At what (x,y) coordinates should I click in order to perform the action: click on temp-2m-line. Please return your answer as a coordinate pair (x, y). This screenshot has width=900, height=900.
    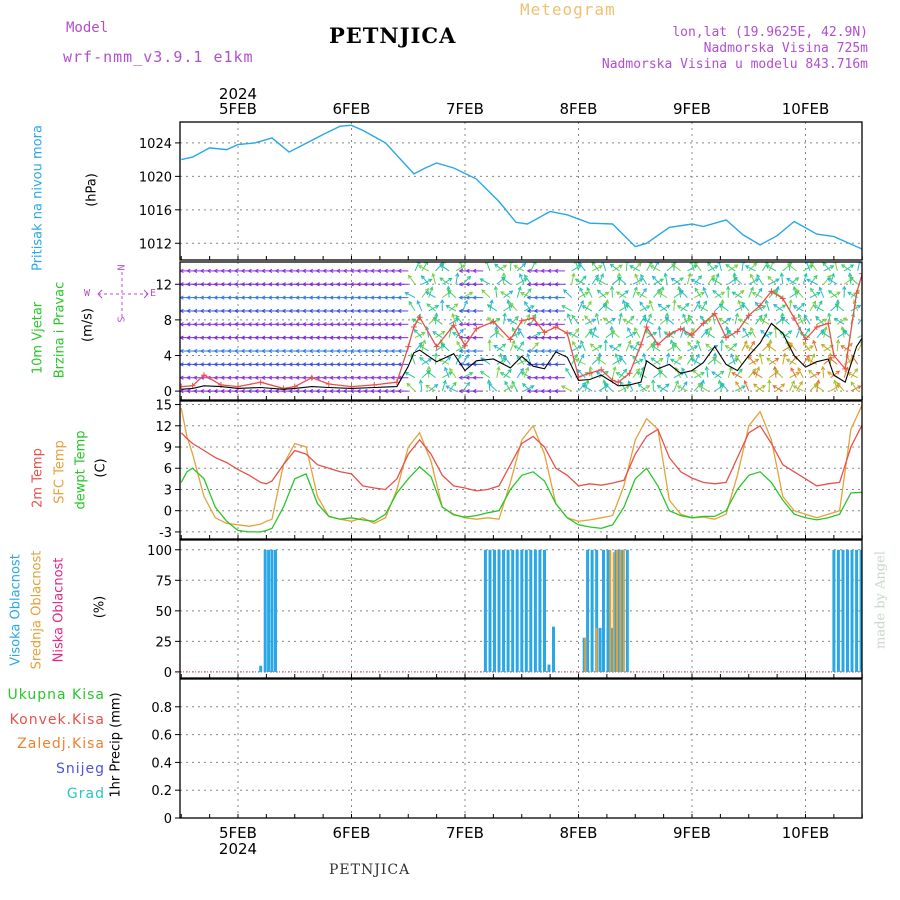
    Looking at the image, I should click on (521, 458).